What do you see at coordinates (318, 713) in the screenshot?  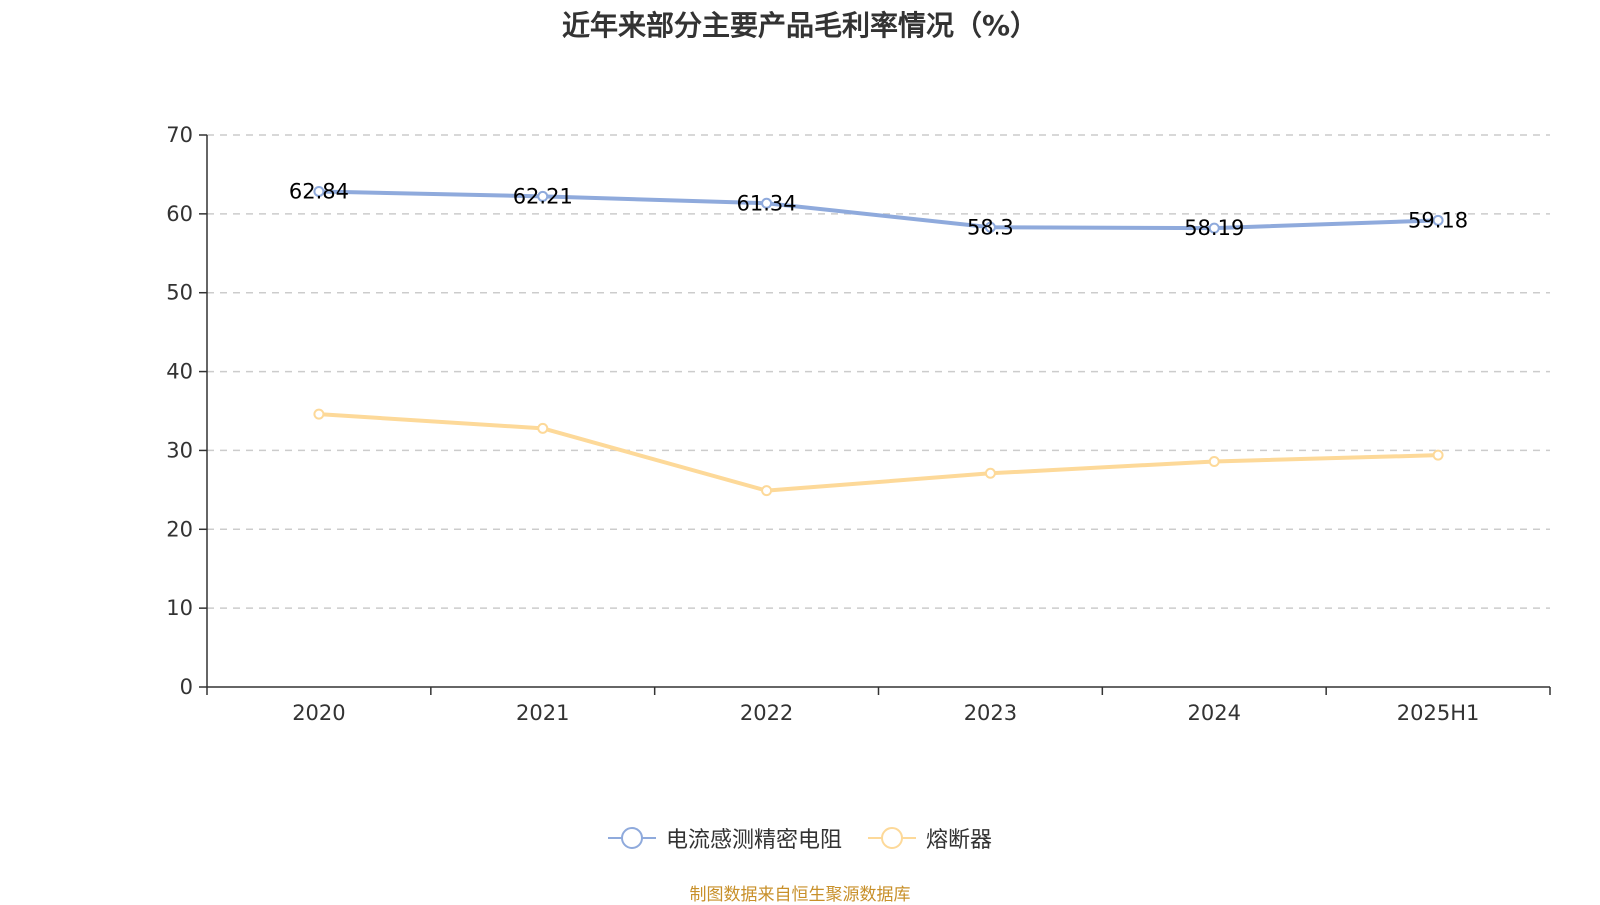 I see `x-tick-label: 2020` at bounding box center [318, 713].